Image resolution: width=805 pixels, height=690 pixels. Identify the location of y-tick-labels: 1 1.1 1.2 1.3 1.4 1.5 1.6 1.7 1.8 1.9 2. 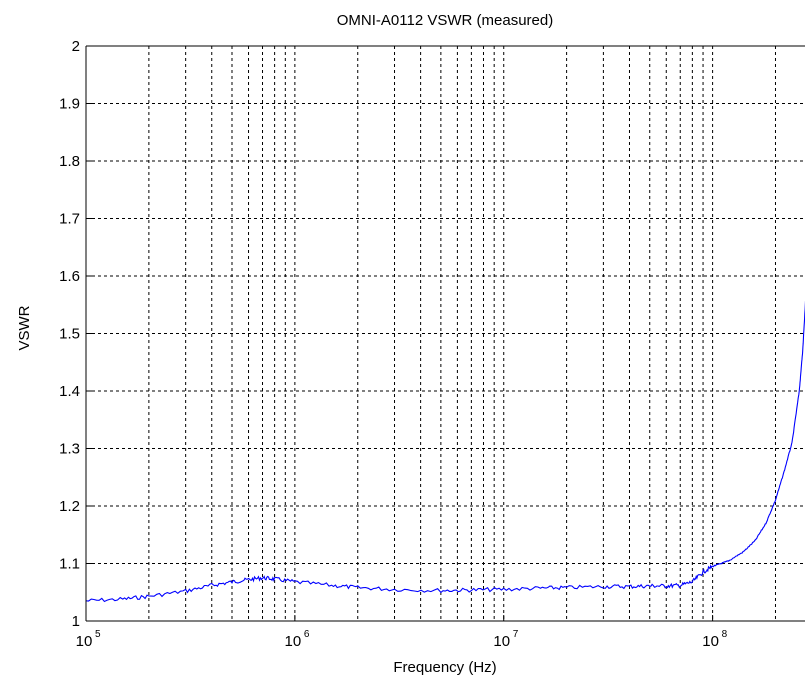
(69, 334).